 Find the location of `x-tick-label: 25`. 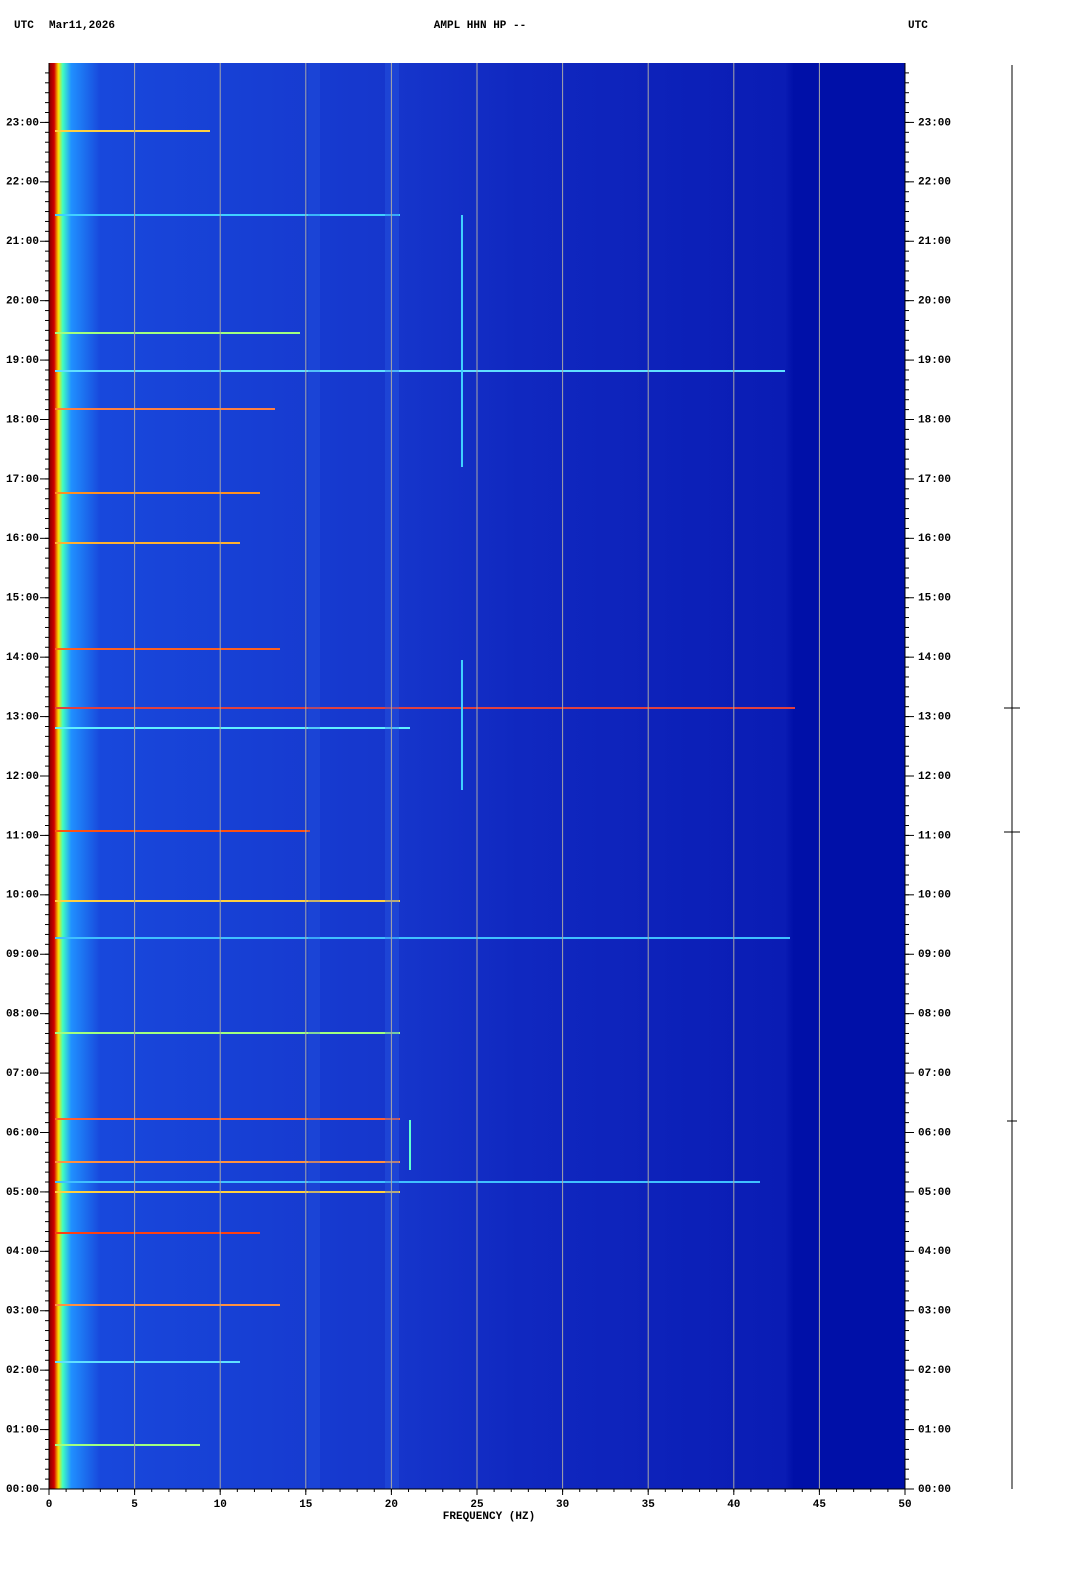

x-tick-label: 25 is located at coordinates (477, 1505).